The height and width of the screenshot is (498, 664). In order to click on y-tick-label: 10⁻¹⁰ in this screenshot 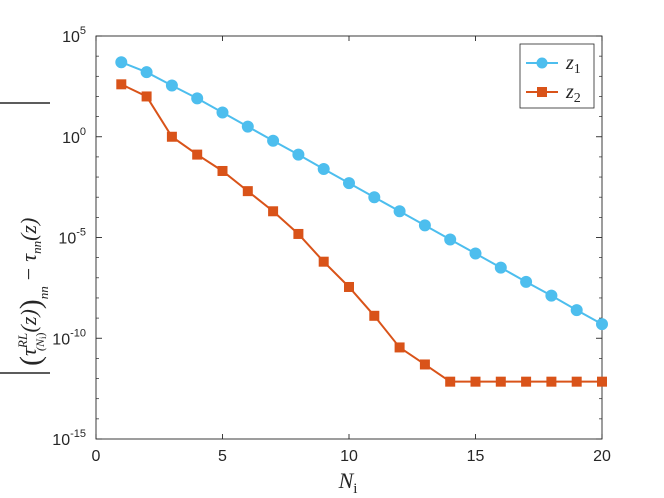, I will do `click(69, 337)`.